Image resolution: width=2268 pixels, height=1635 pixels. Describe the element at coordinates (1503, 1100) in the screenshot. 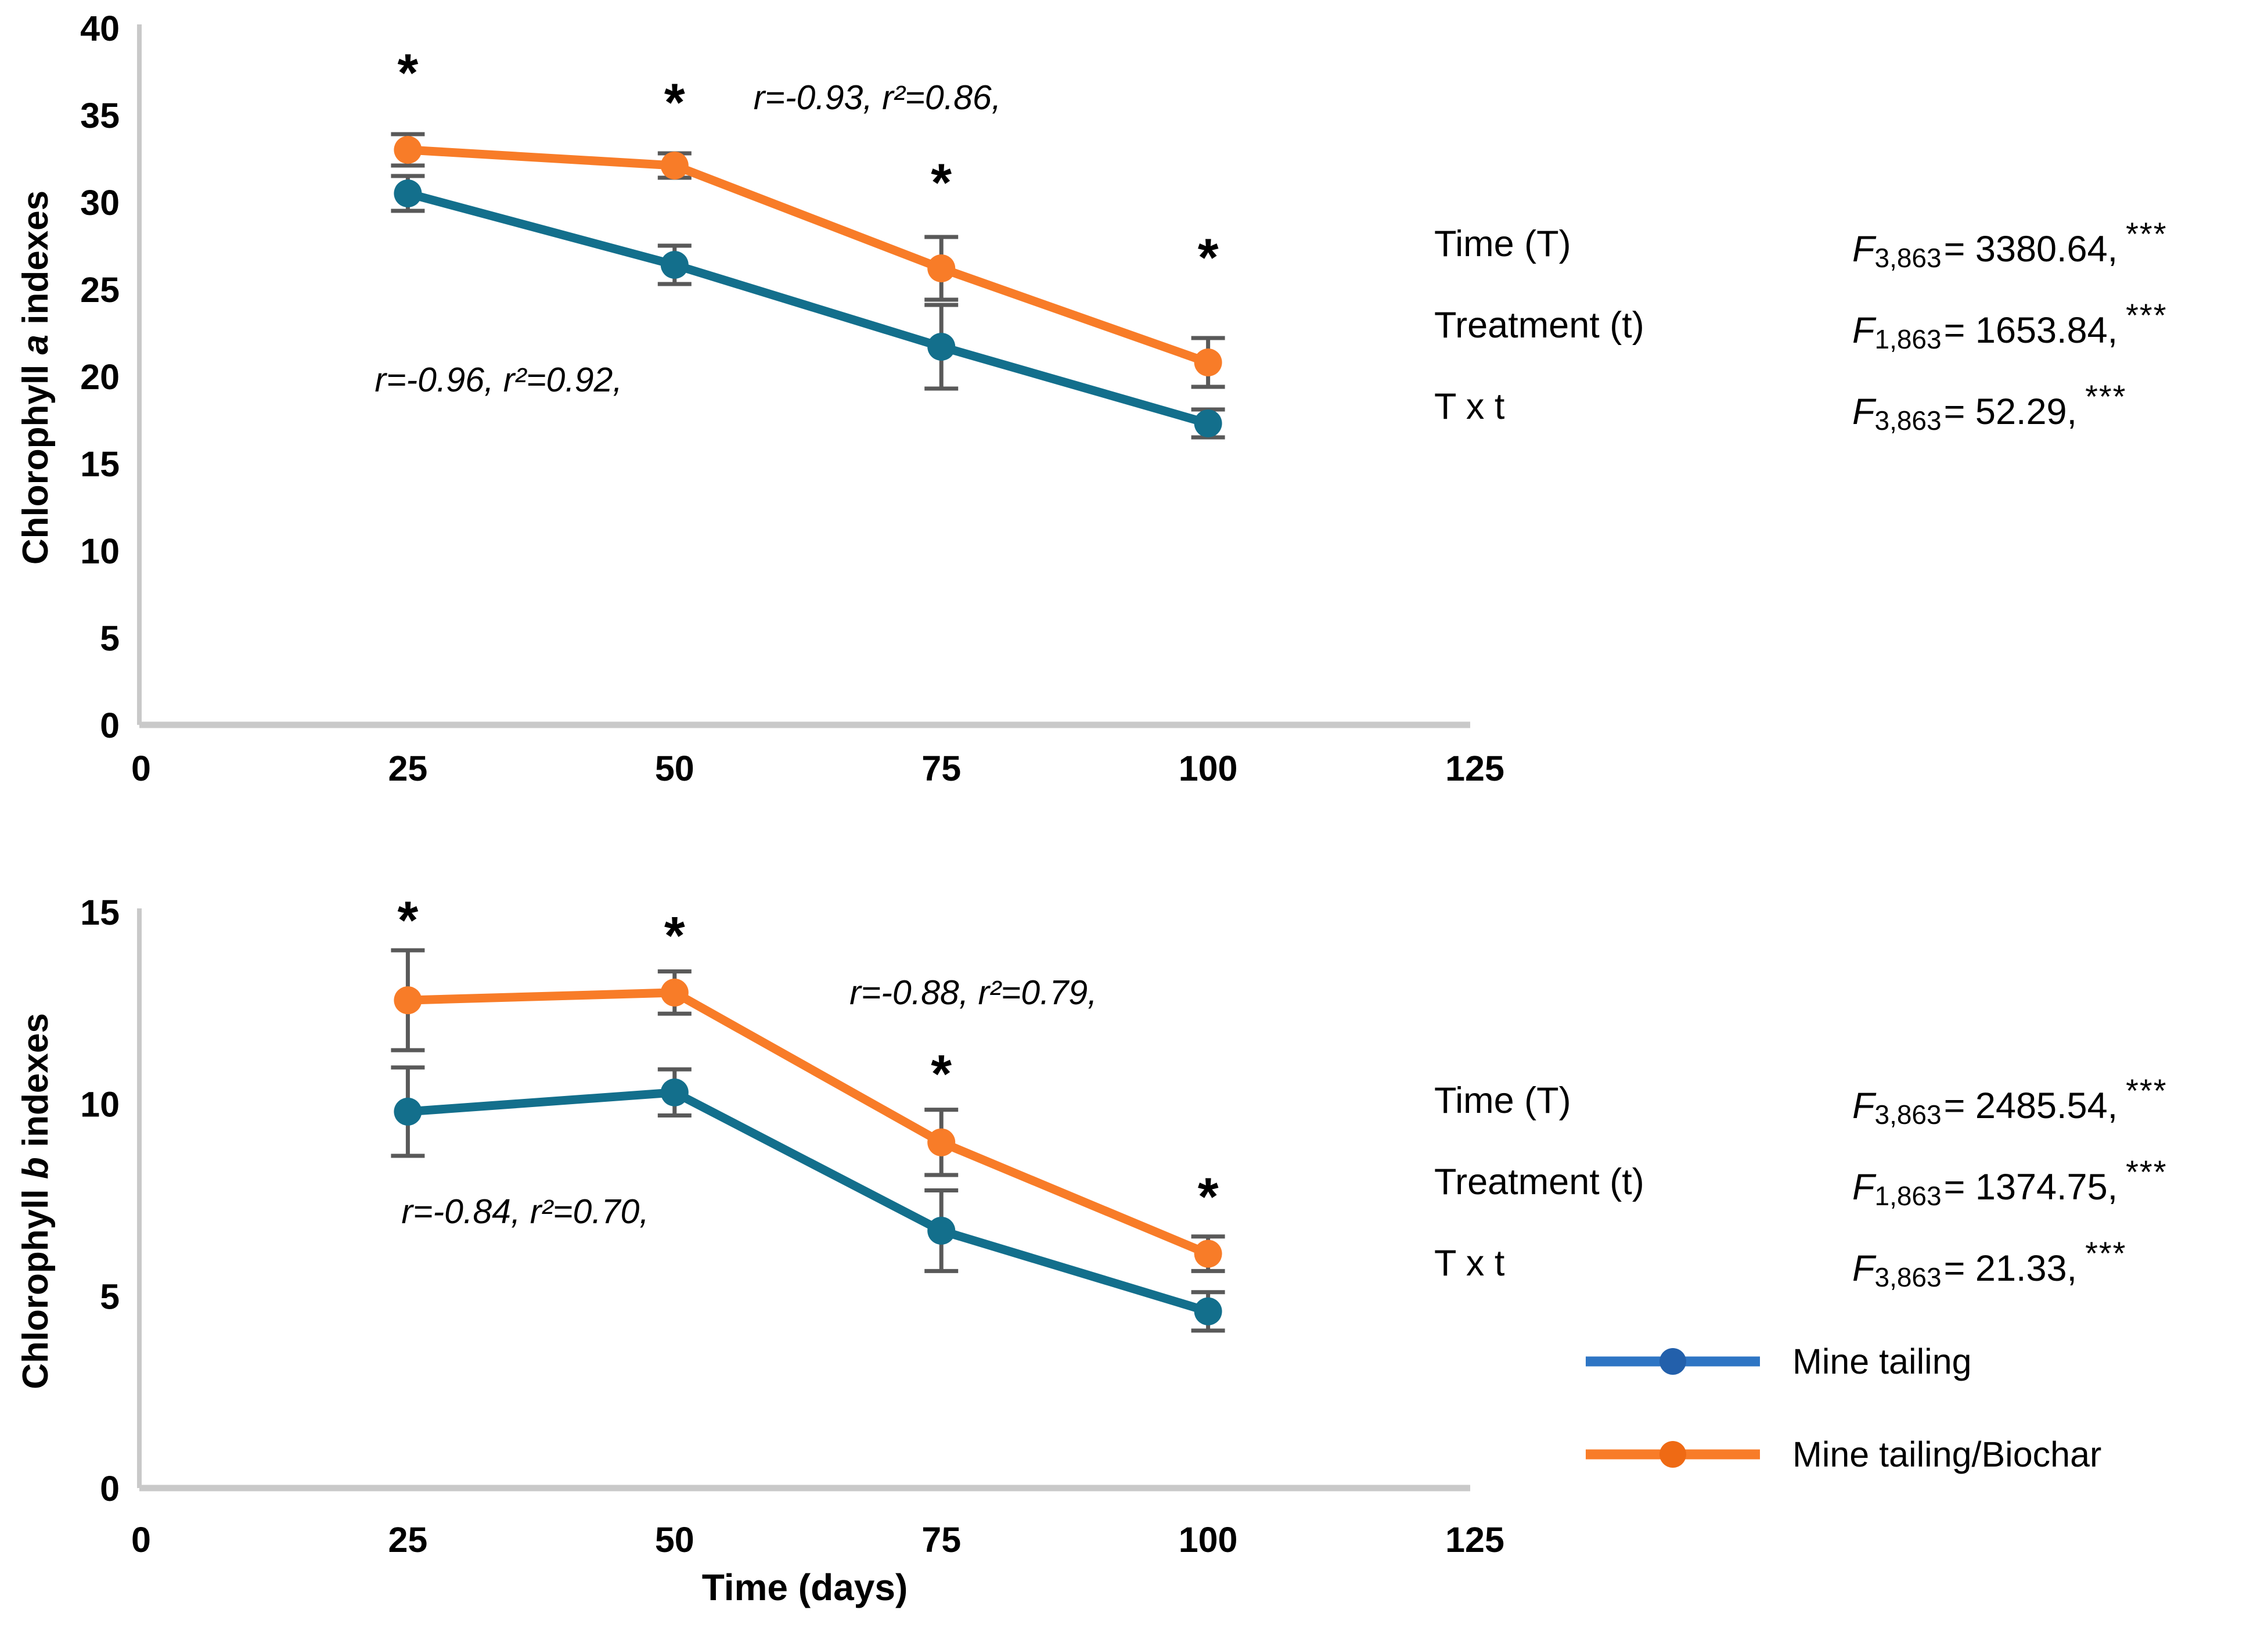

I see `stats-factor-label: Time (T)` at that location.